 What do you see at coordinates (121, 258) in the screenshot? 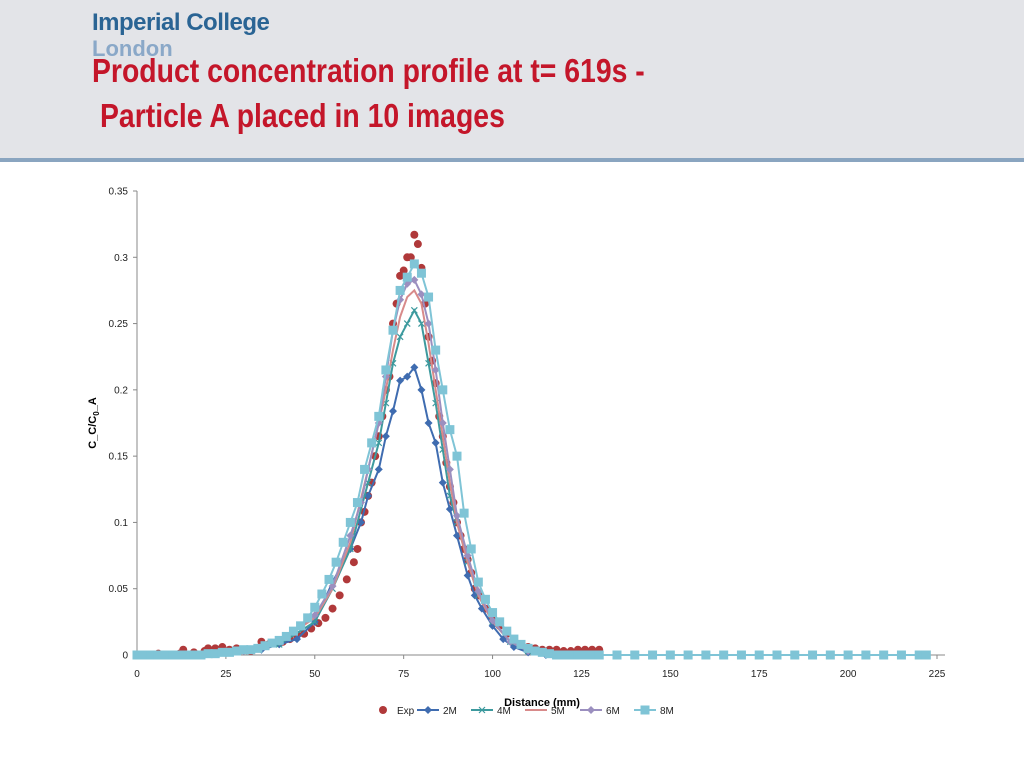
I see `y-tick-label: 0.3` at bounding box center [121, 258].